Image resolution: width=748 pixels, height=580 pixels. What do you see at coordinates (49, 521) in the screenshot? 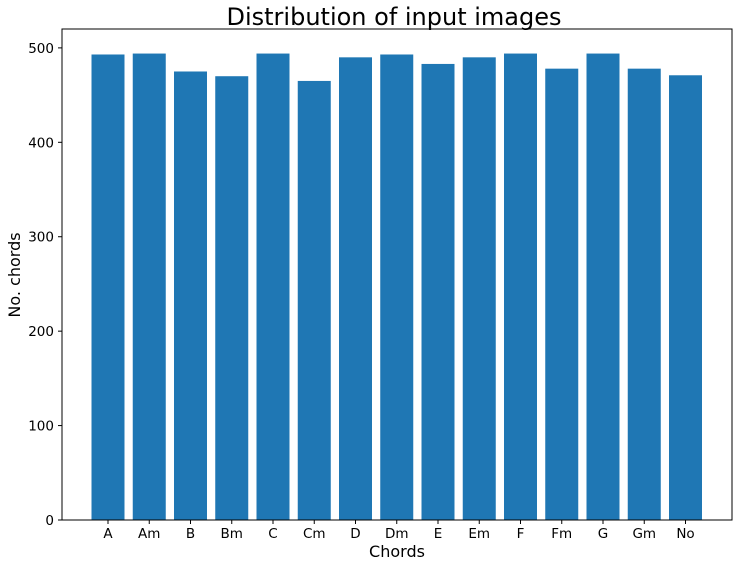
I see `y-tick-label: 0` at bounding box center [49, 521].